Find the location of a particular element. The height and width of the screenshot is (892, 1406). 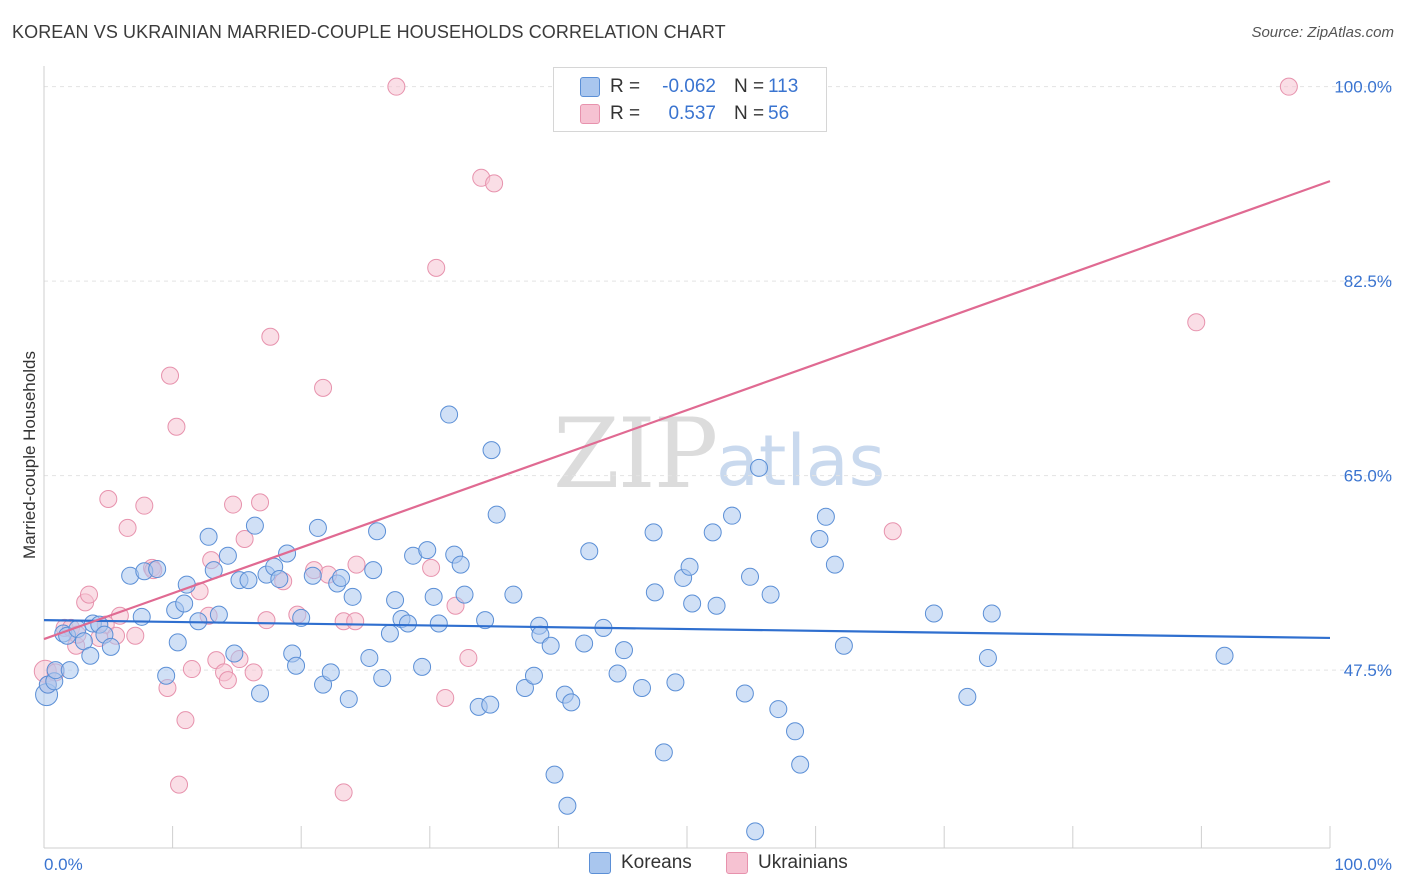

legend-row-ukrainians: R = 0.537 N = 56 is located at coordinates (684, 114).